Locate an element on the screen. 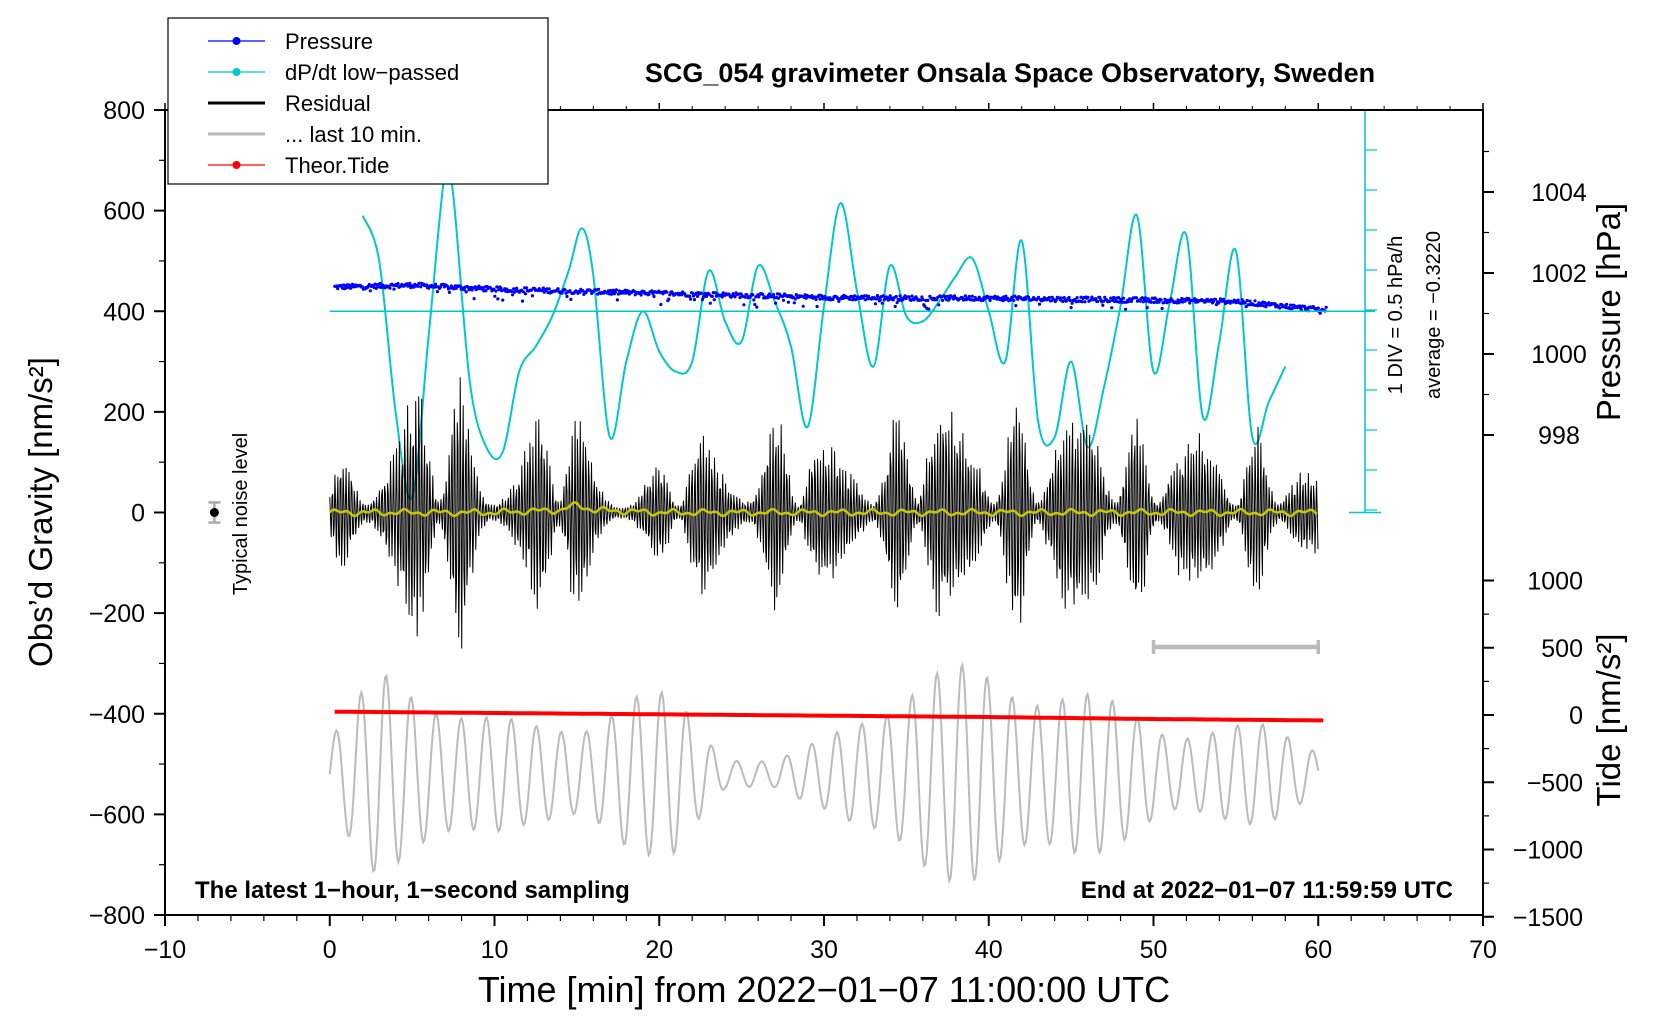  tide-series is located at coordinates (829, 716).